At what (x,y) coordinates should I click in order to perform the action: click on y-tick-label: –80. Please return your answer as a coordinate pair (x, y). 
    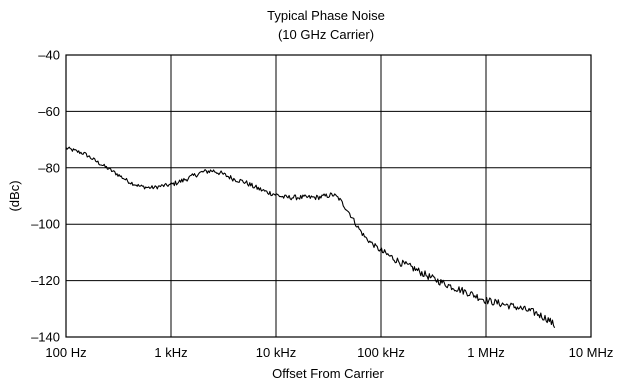
    Looking at the image, I should click on (49, 167).